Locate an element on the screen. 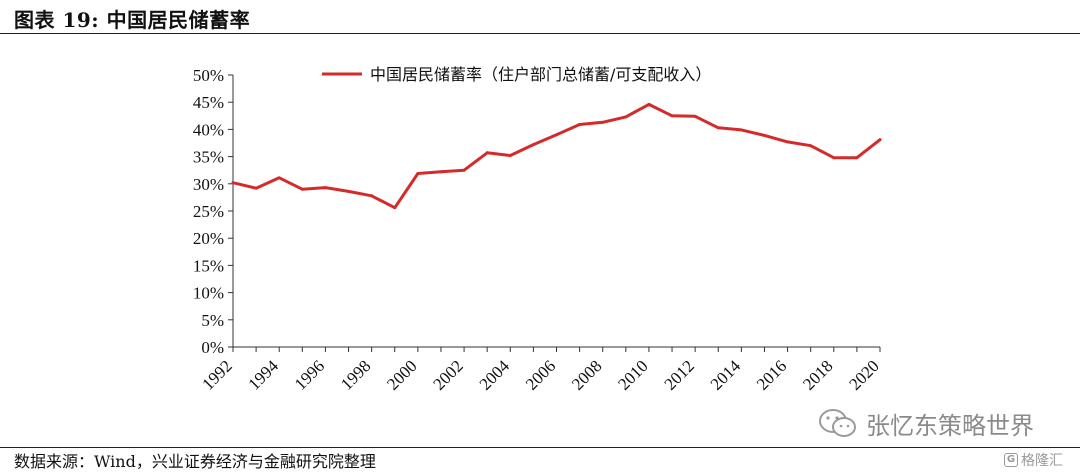  y-tick-label: 25% is located at coordinates (208, 211).